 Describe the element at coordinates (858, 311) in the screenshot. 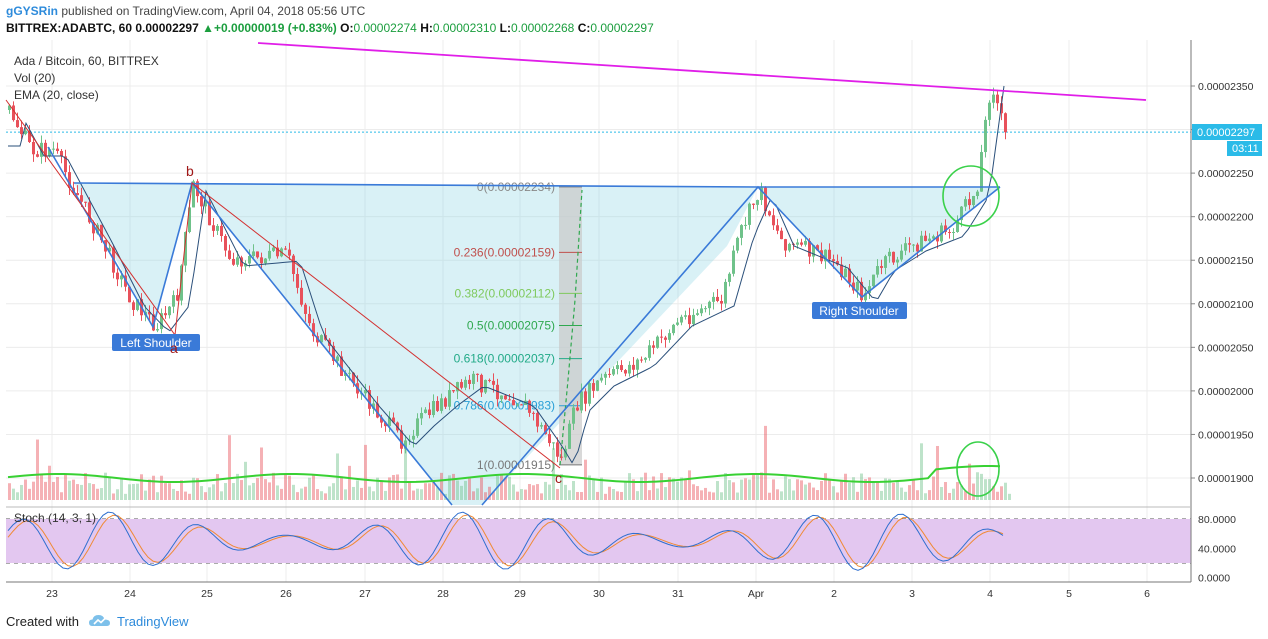

I see `right-shoulder-text: Right Shoulder` at that location.